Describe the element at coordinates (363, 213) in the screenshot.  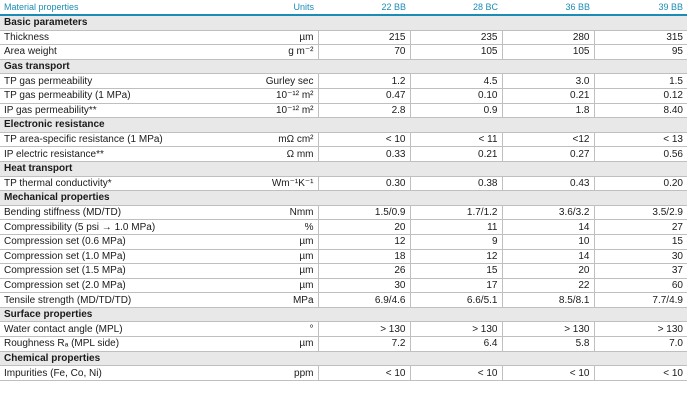
I see `property-value: 1.5/0.9` at that location.